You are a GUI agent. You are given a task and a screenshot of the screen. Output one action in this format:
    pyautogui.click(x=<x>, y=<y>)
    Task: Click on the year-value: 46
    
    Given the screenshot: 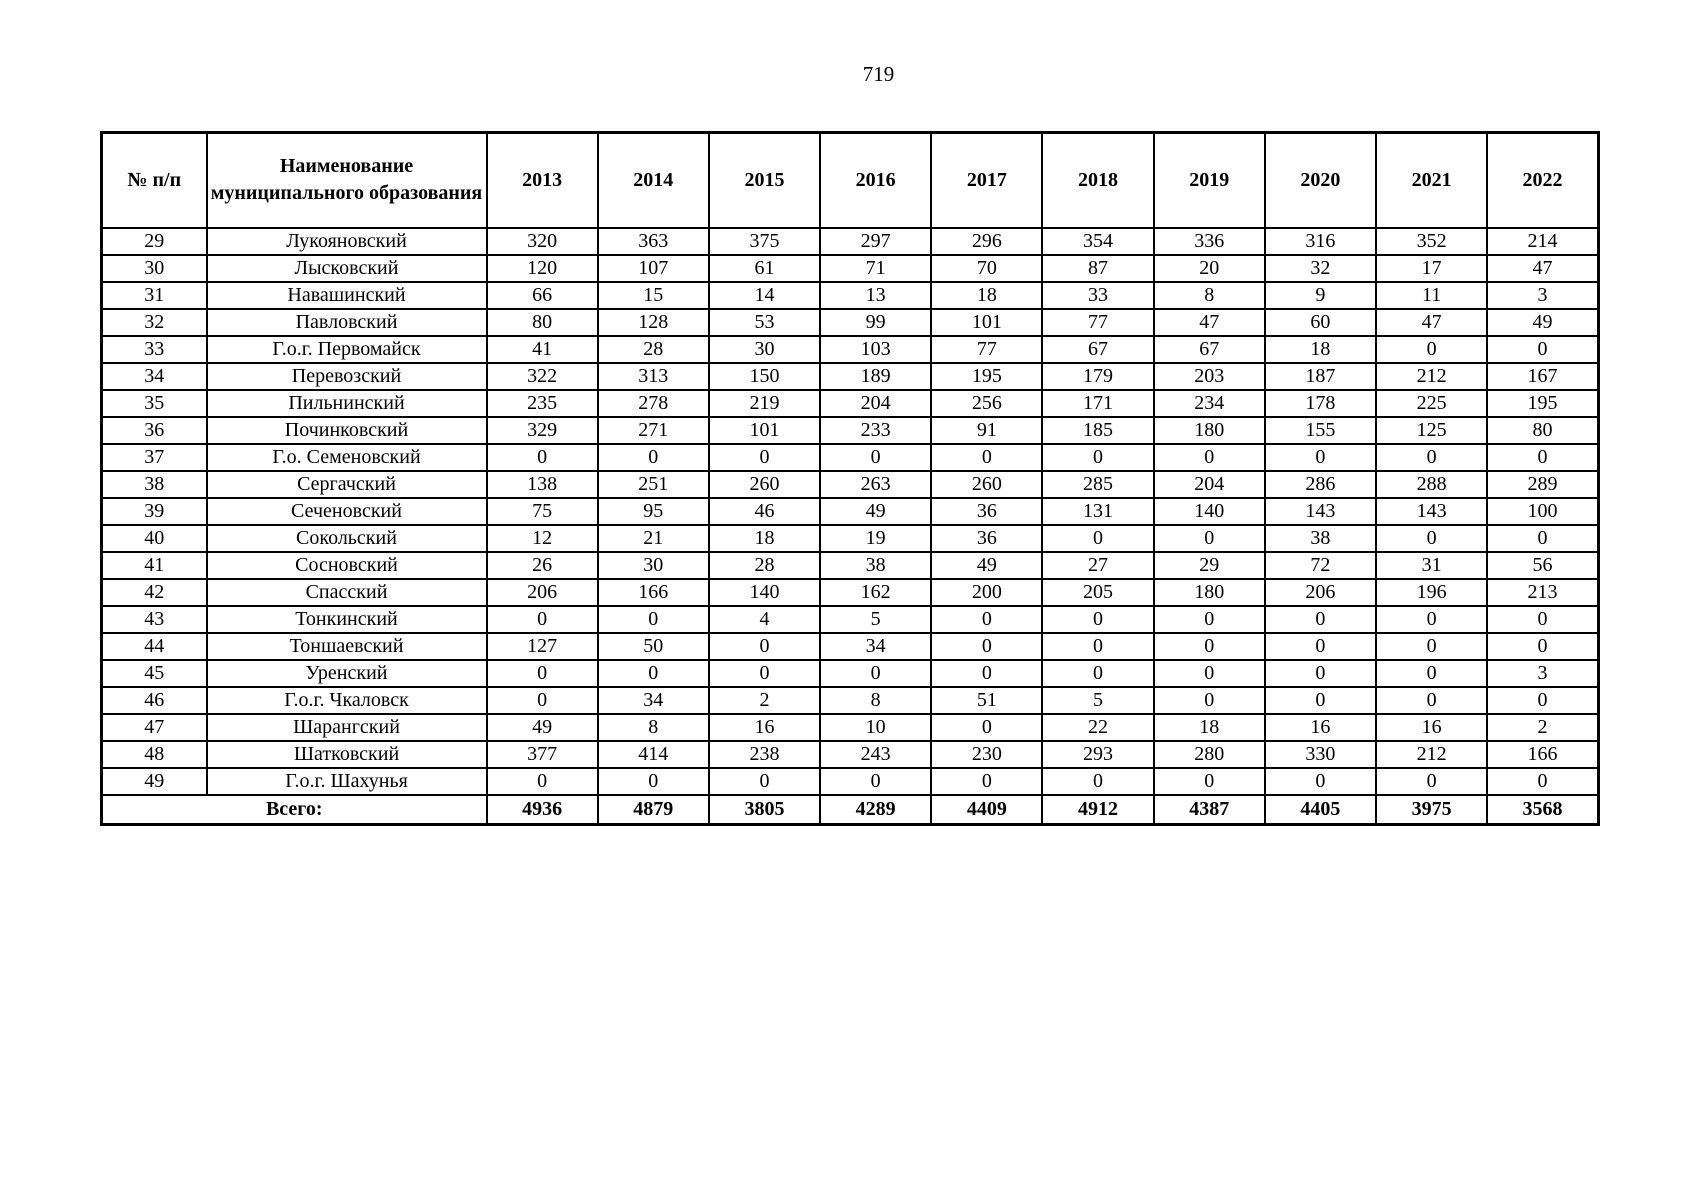 What is the action you would take?
    pyautogui.click(x=764, y=511)
    